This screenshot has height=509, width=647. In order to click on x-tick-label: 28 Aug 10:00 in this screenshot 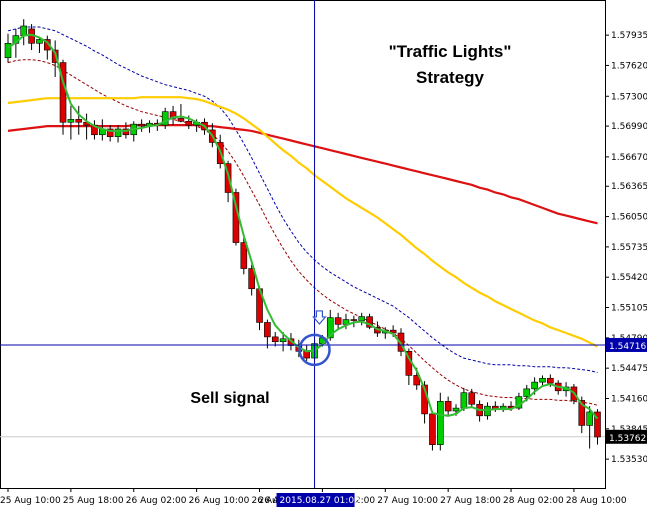, I will do `click(596, 501)`.